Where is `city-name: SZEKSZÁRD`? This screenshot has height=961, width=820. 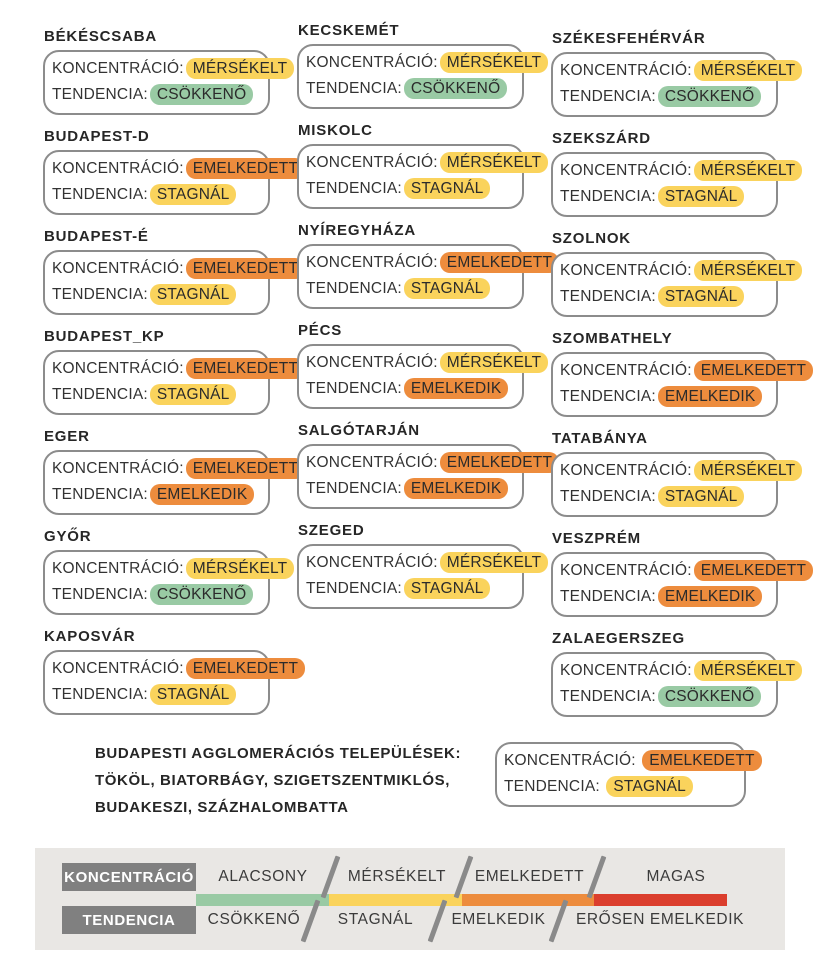 city-name: SZEKSZÁRD is located at coordinates (601, 138).